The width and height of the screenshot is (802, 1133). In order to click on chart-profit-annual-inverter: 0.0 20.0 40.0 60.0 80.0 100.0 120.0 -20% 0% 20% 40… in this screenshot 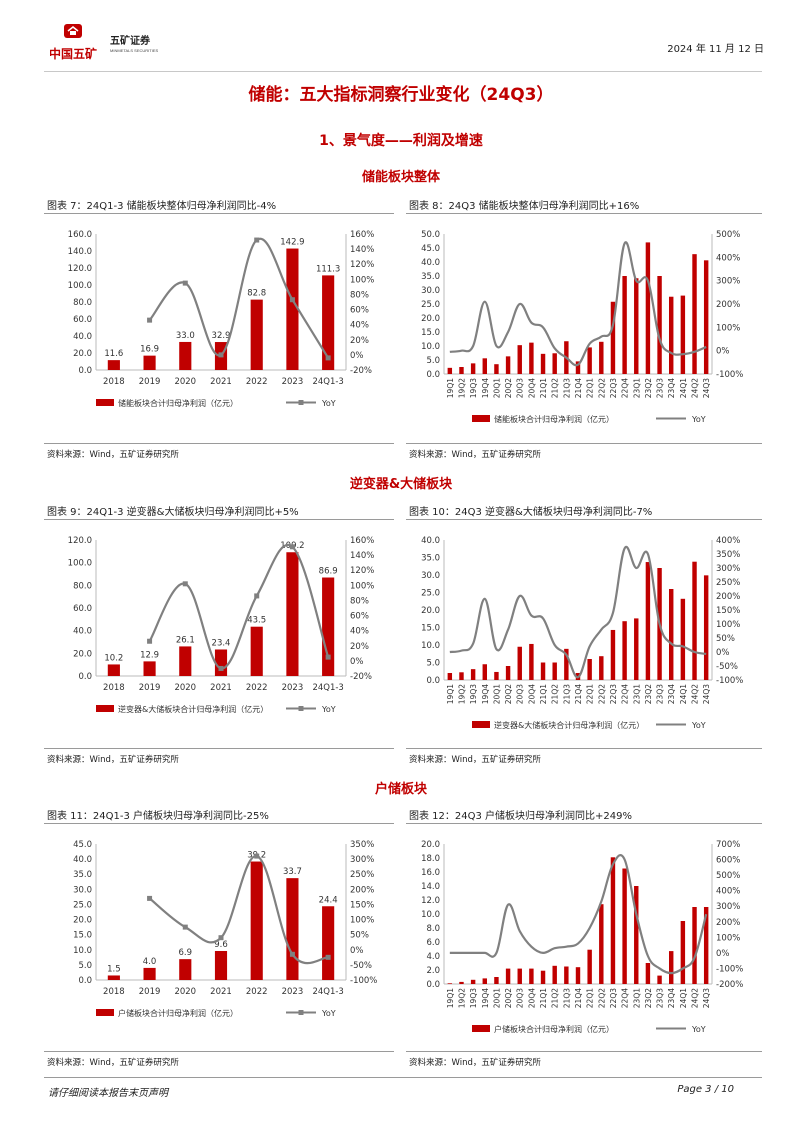, I will do `click(221, 625)`.